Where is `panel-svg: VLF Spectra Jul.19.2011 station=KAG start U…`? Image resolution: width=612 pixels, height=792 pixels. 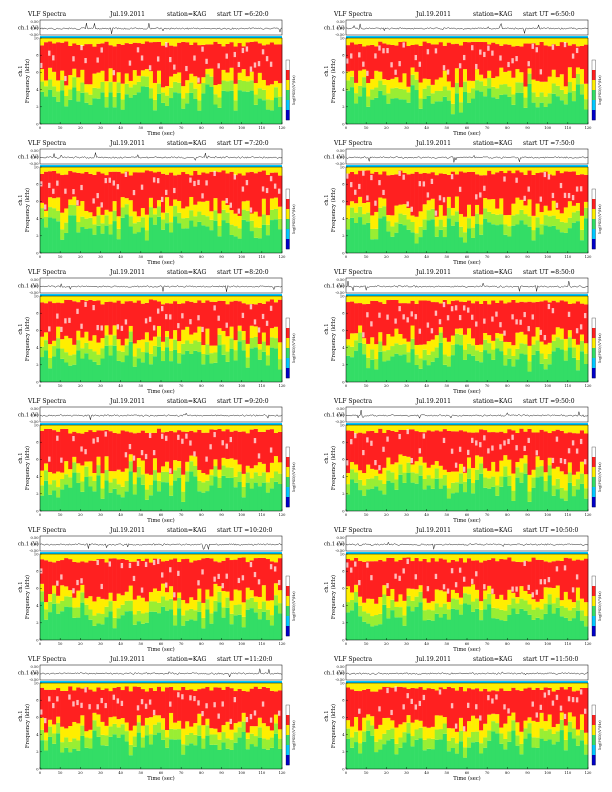 panel-svg: VLF Spectra Jul.19.2011 station=KAG start U… is located at coordinates (463, 203).